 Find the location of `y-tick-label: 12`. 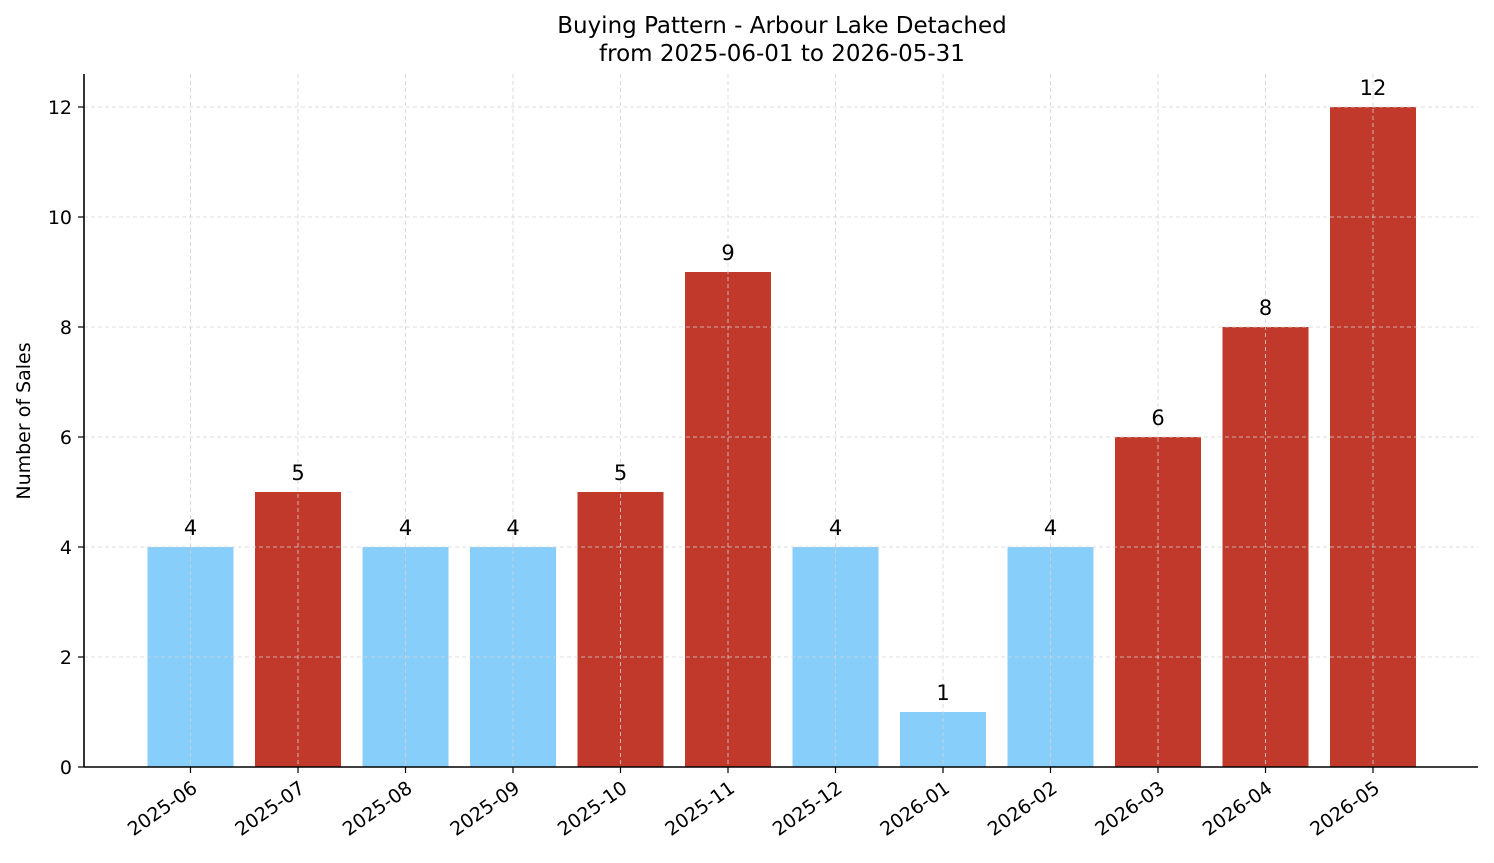

y-tick-label: 12 is located at coordinates (60, 108).